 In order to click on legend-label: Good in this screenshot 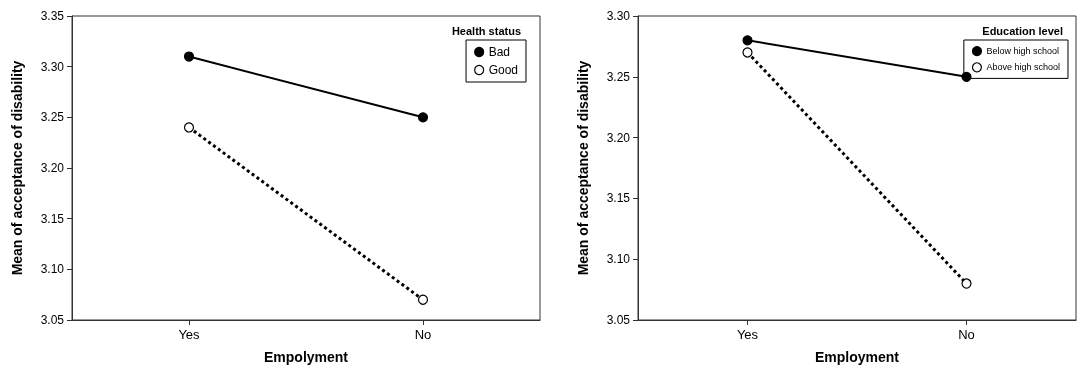, I will do `click(503, 70)`.